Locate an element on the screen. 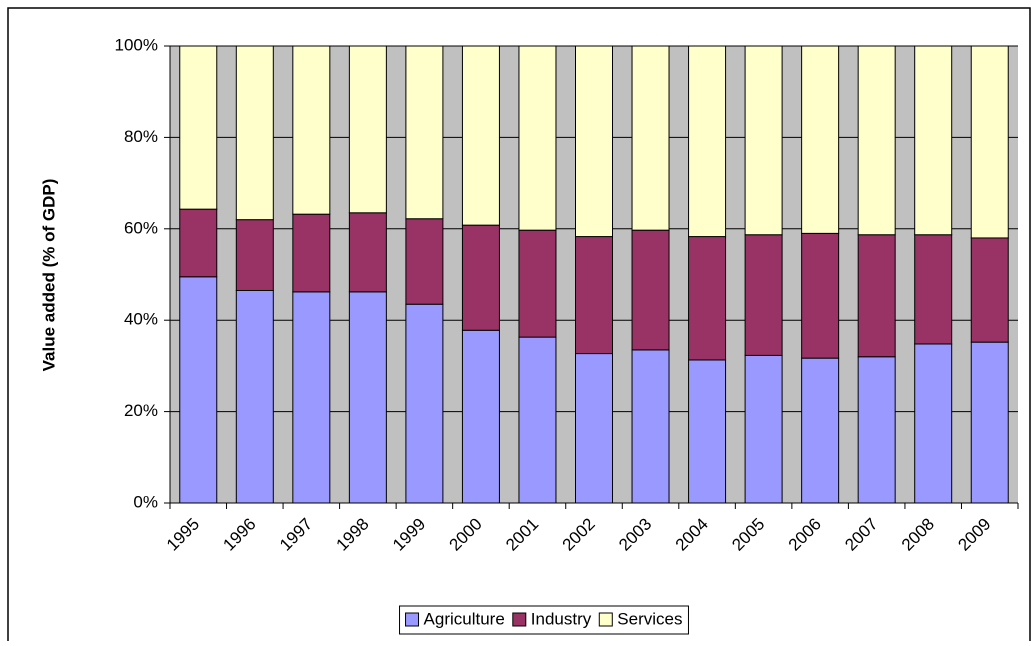 This screenshot has height=646, width=1031. y-tick-label: 80% is located at coordinates (141, 136).